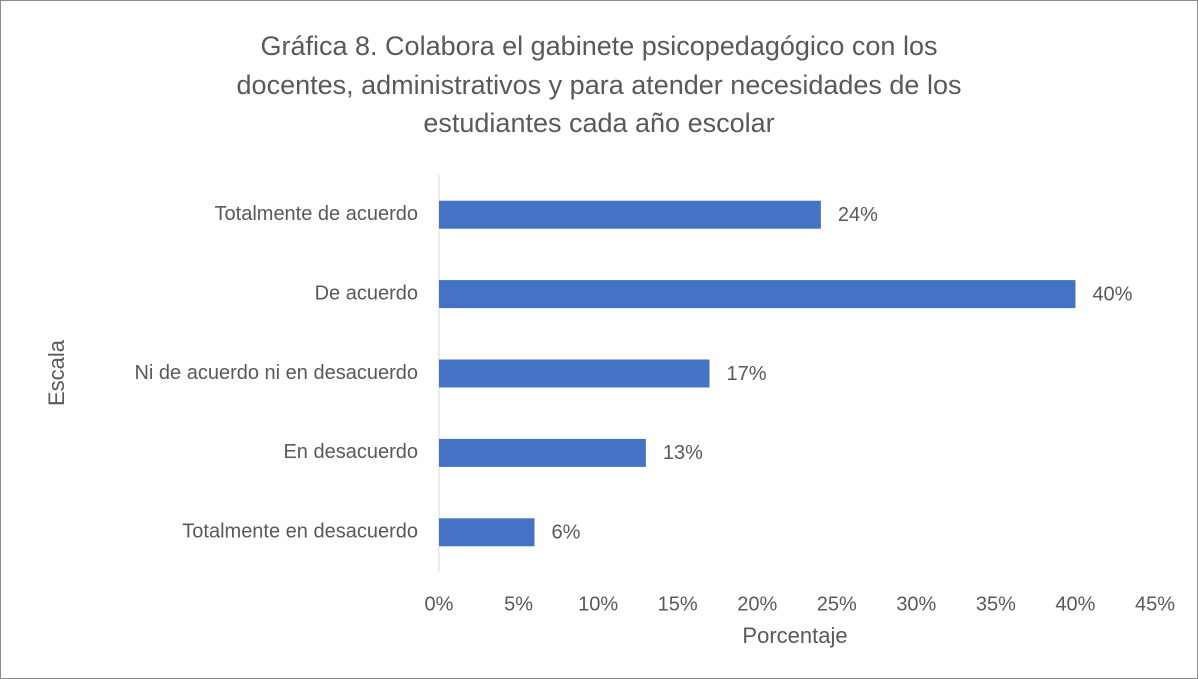 This screenshot has width=1198, height=679. Describe the element at coordinates (276, 373) in the screenshot. I see `y-tick-label: Ni de acuerdo ni en desacuerdo` at that location.